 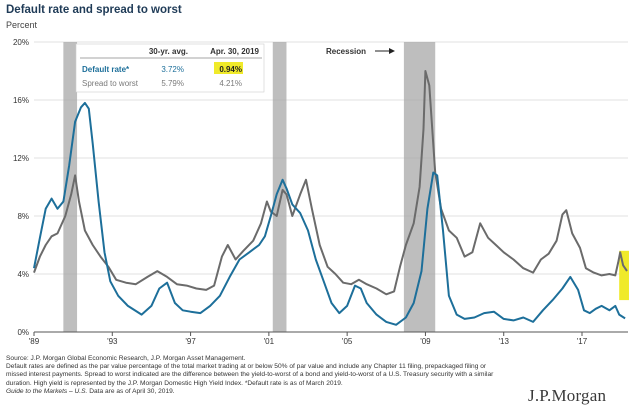 What do you see at coordinates (168, 51) in the screenshot?
I see `table-header-avg: 30-yr. avg.` at bounding box center [168, 51].